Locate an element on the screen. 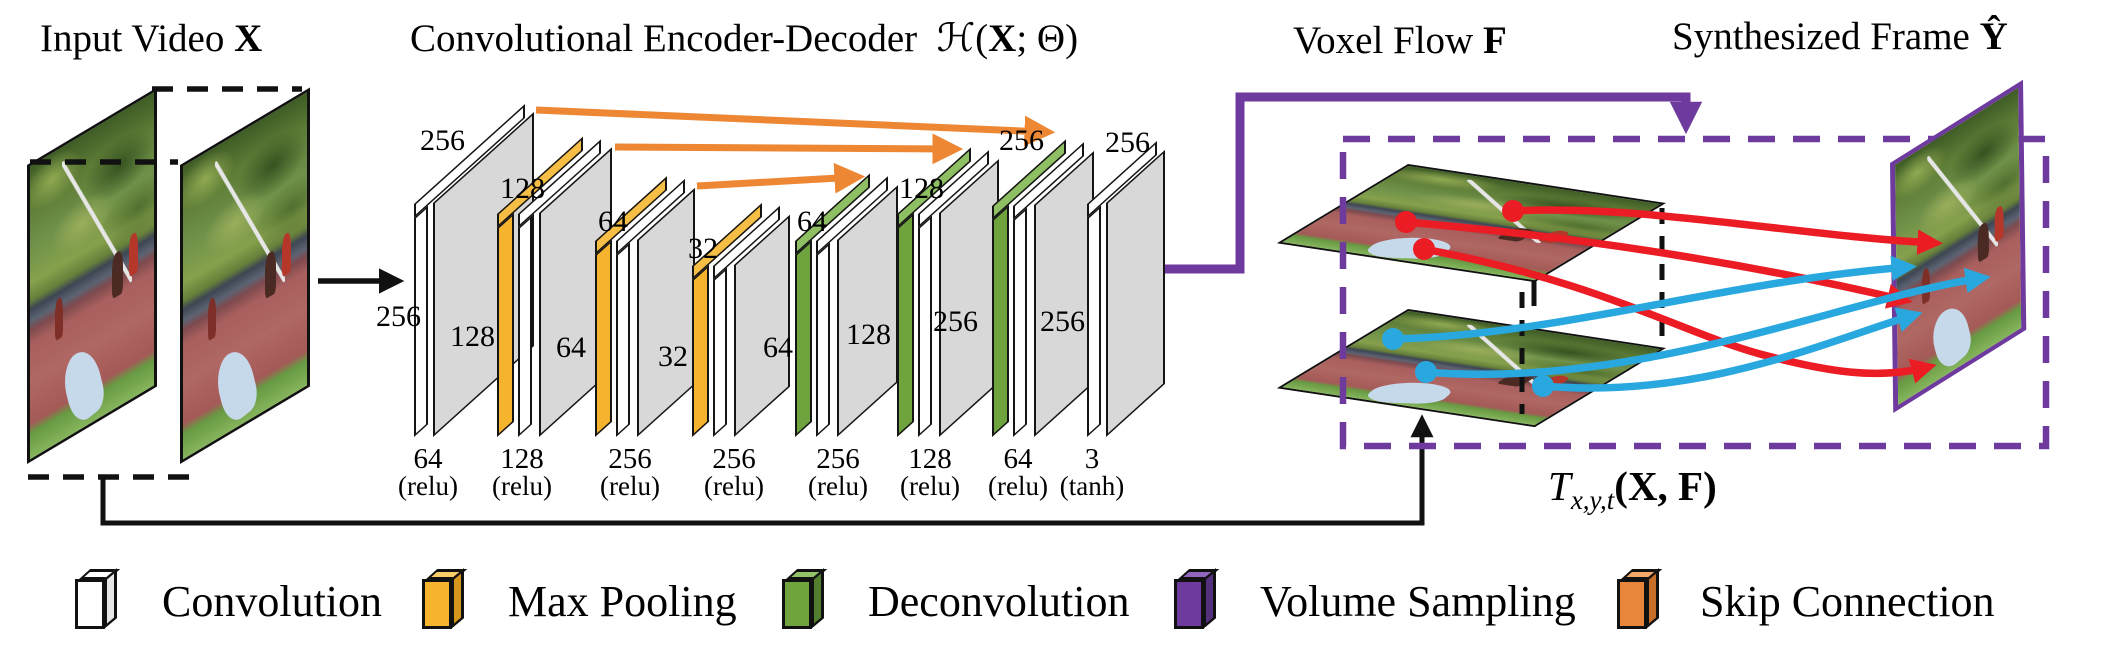  title-encoder-math-post: ; Θ) is located at coordinates (1047, 38).